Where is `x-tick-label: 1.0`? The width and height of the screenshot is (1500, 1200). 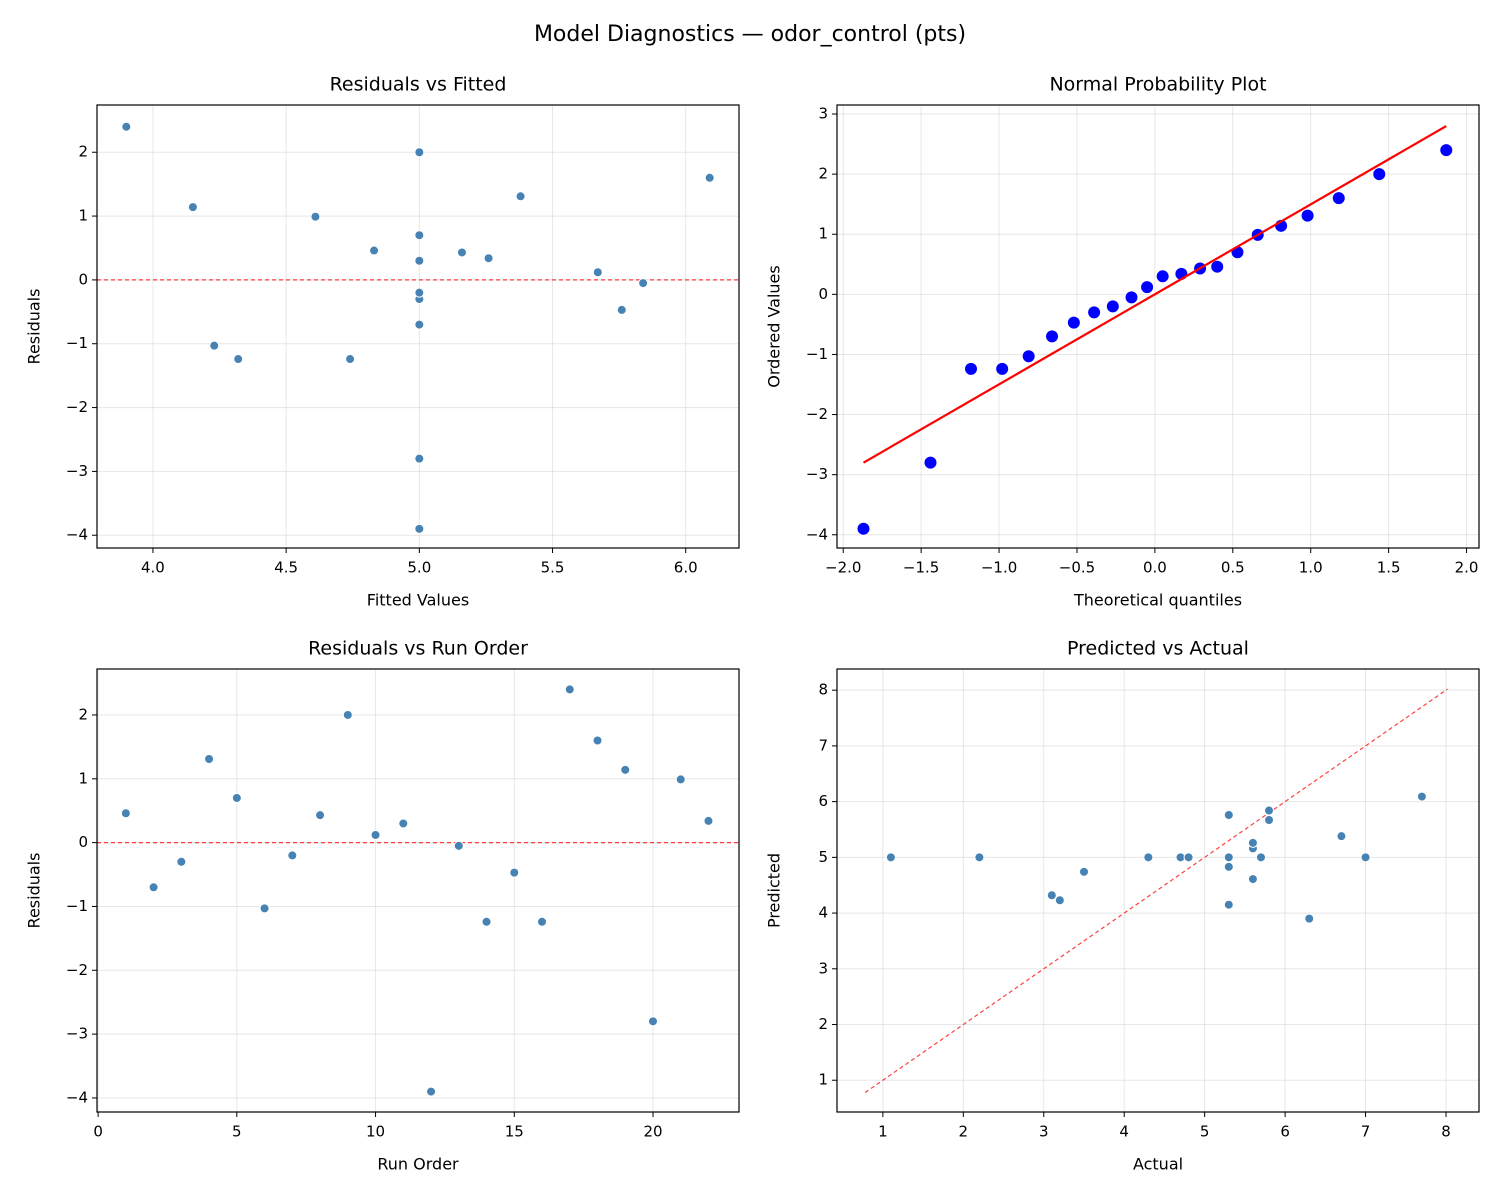
x-tick-label: 1.0 is located at coordinates (1311, 568).